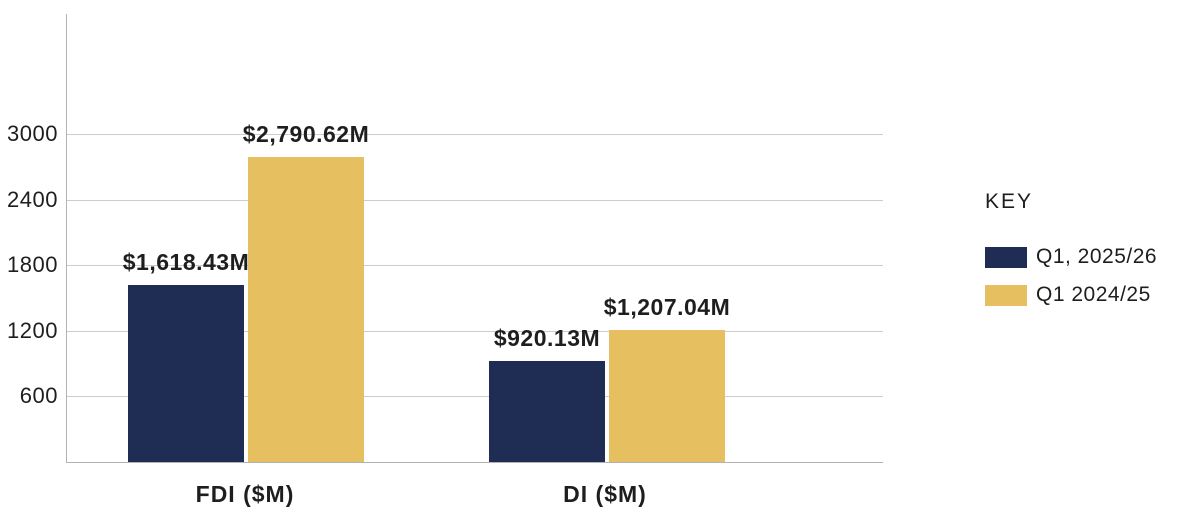 Image resolution: width=1178 pixels, height=526 pixels. I want to click on y-tick-label: 3000, so click(32, 134).